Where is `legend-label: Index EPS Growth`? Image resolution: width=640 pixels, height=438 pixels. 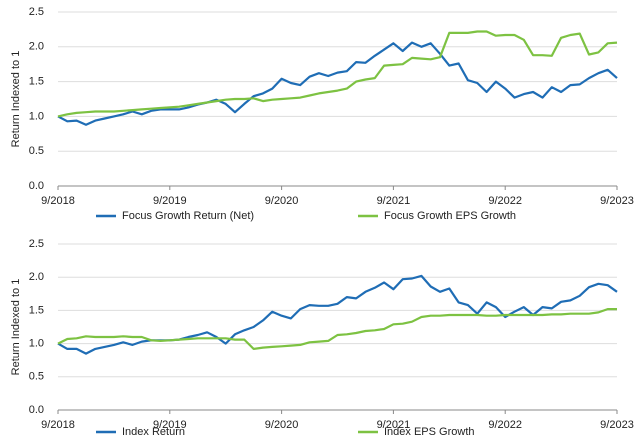 legend-label: Index EPS Growth is located at coordinates (429, 432).